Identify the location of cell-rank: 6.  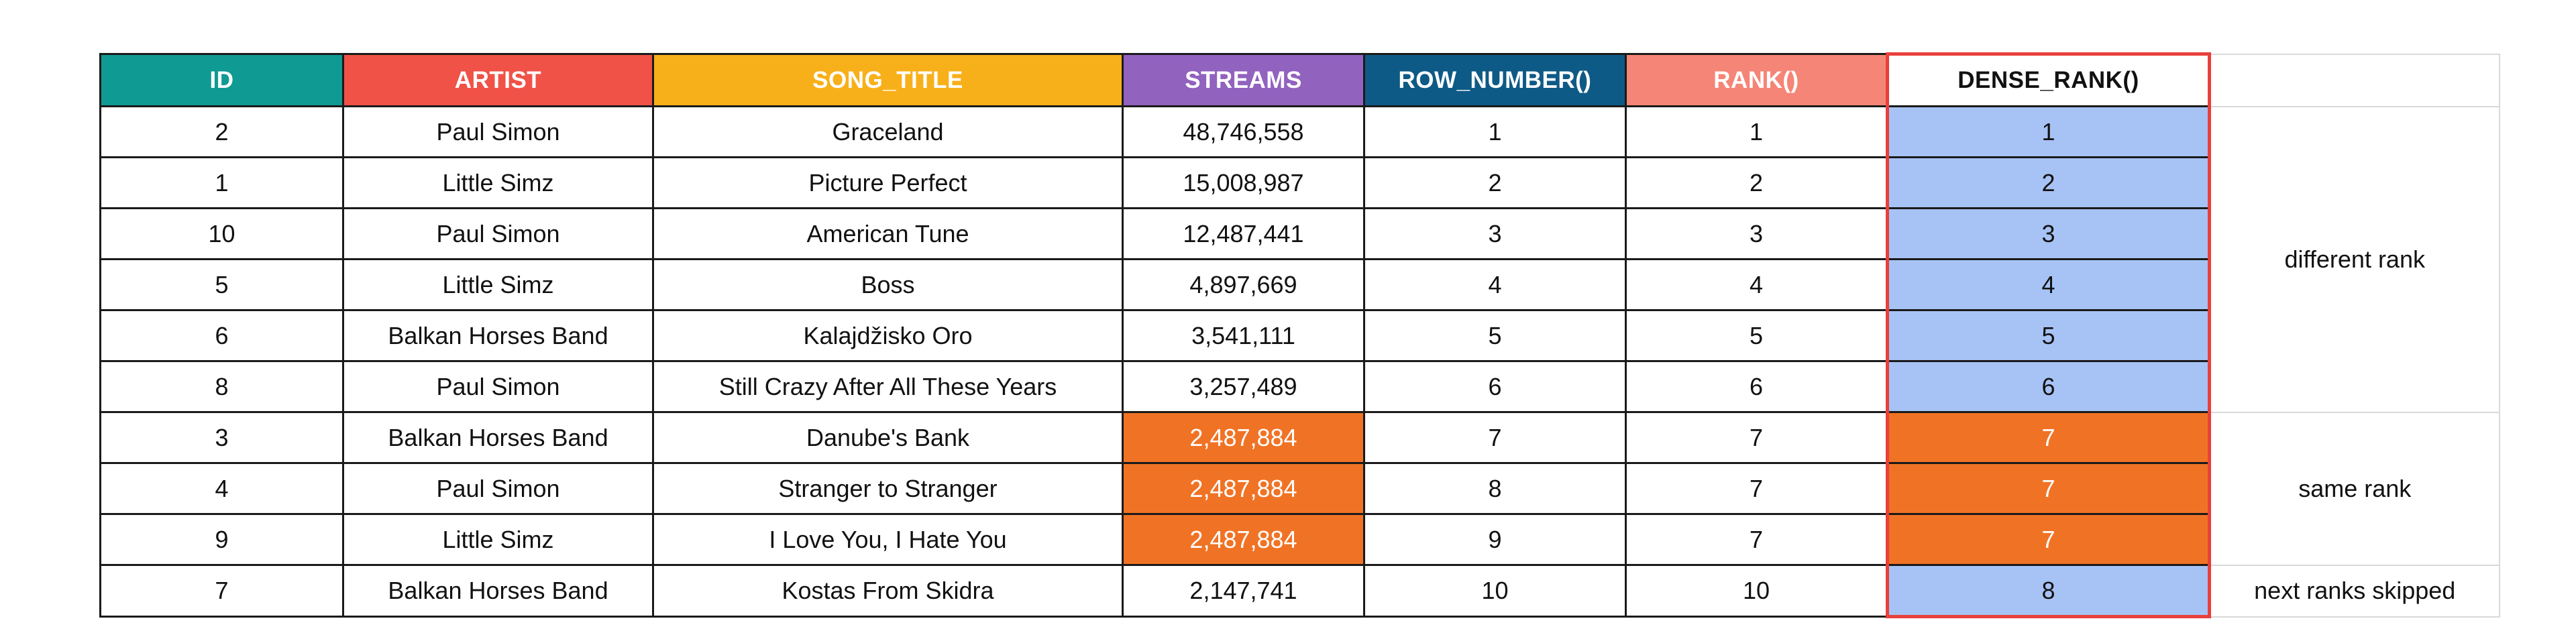
(1756, 386).